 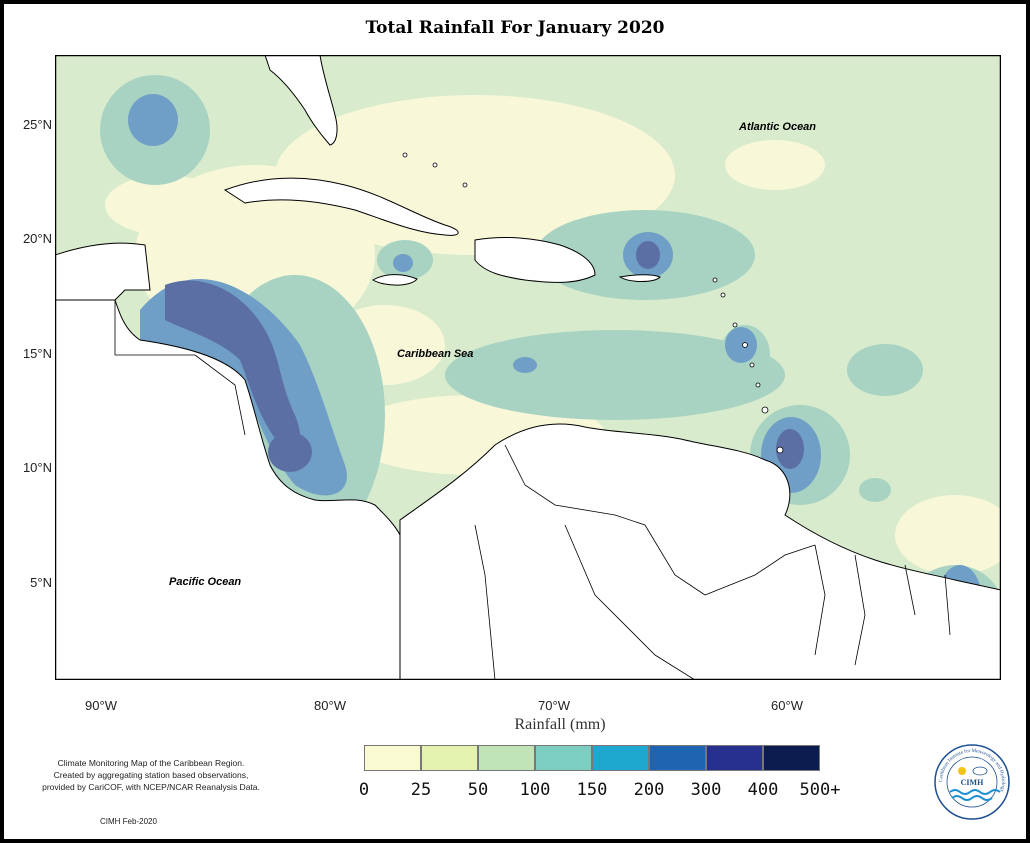 What do you see at coordinates (37, 467) in the screenshot?
I see `lat-label-10n: 10°N` at bounding box center [37, 467].